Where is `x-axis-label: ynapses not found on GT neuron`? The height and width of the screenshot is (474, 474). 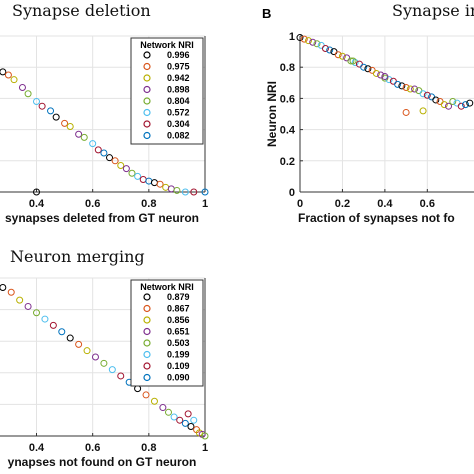
x-axis-label: ynapses not found on GT neuron is located at coordinates (102, 462).